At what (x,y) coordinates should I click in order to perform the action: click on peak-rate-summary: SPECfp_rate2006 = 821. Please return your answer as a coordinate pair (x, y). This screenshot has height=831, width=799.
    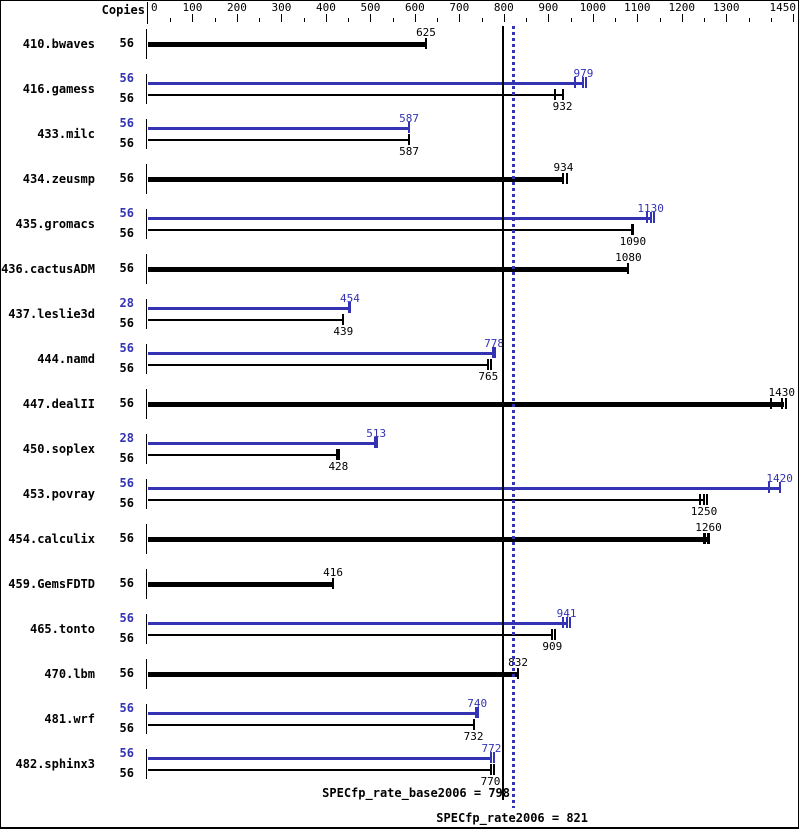
    Looking at the image, I should click on (512, 818).